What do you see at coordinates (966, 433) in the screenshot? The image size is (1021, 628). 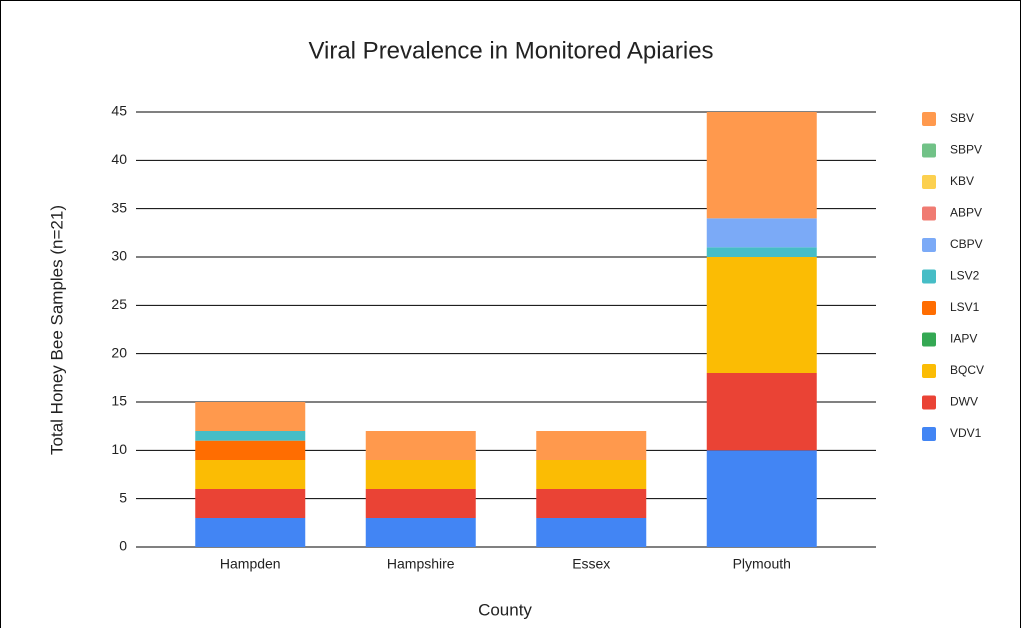 I see `legend-label: VDV1` at bounding box center [966, 433].